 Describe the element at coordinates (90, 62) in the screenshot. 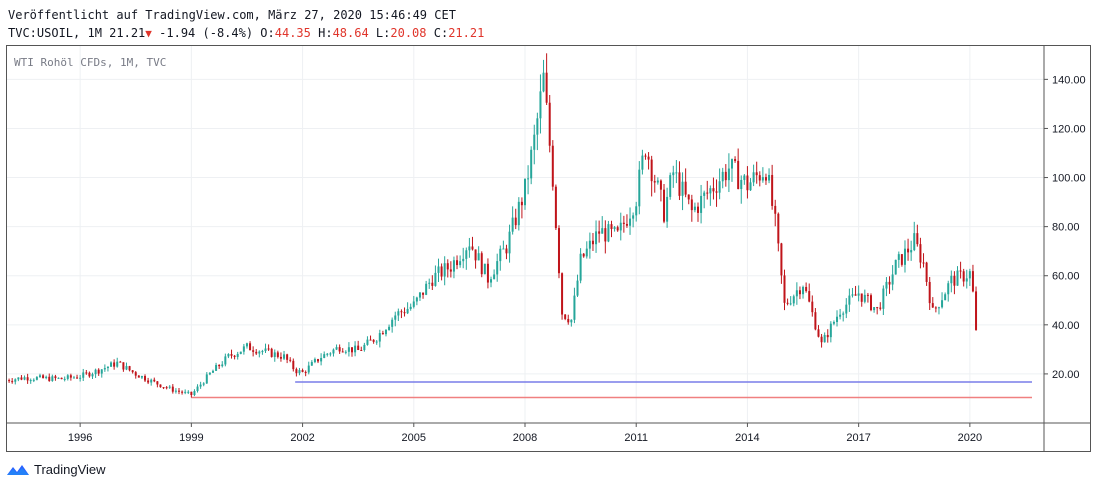

I see `chart-title: WTI Rohöl CFDs, 1M, TVC` at that location.